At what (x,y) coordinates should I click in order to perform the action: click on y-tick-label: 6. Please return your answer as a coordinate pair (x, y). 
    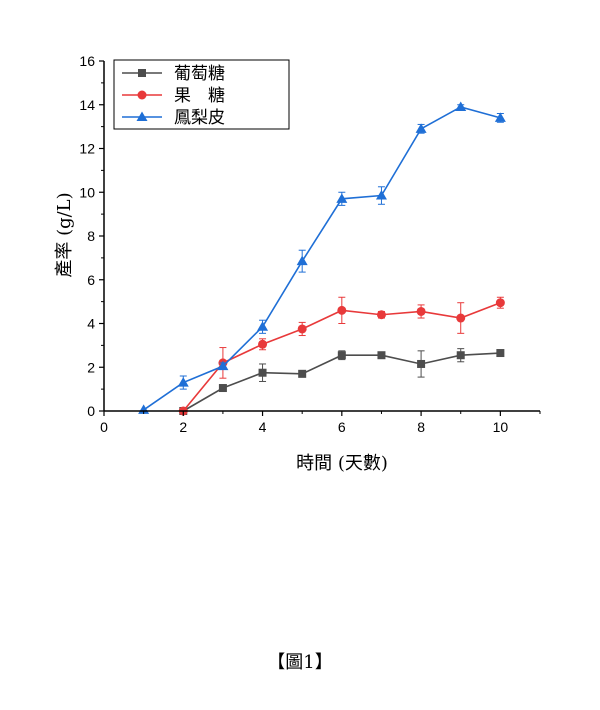
    Looking at the image, I should click on (91, 280).